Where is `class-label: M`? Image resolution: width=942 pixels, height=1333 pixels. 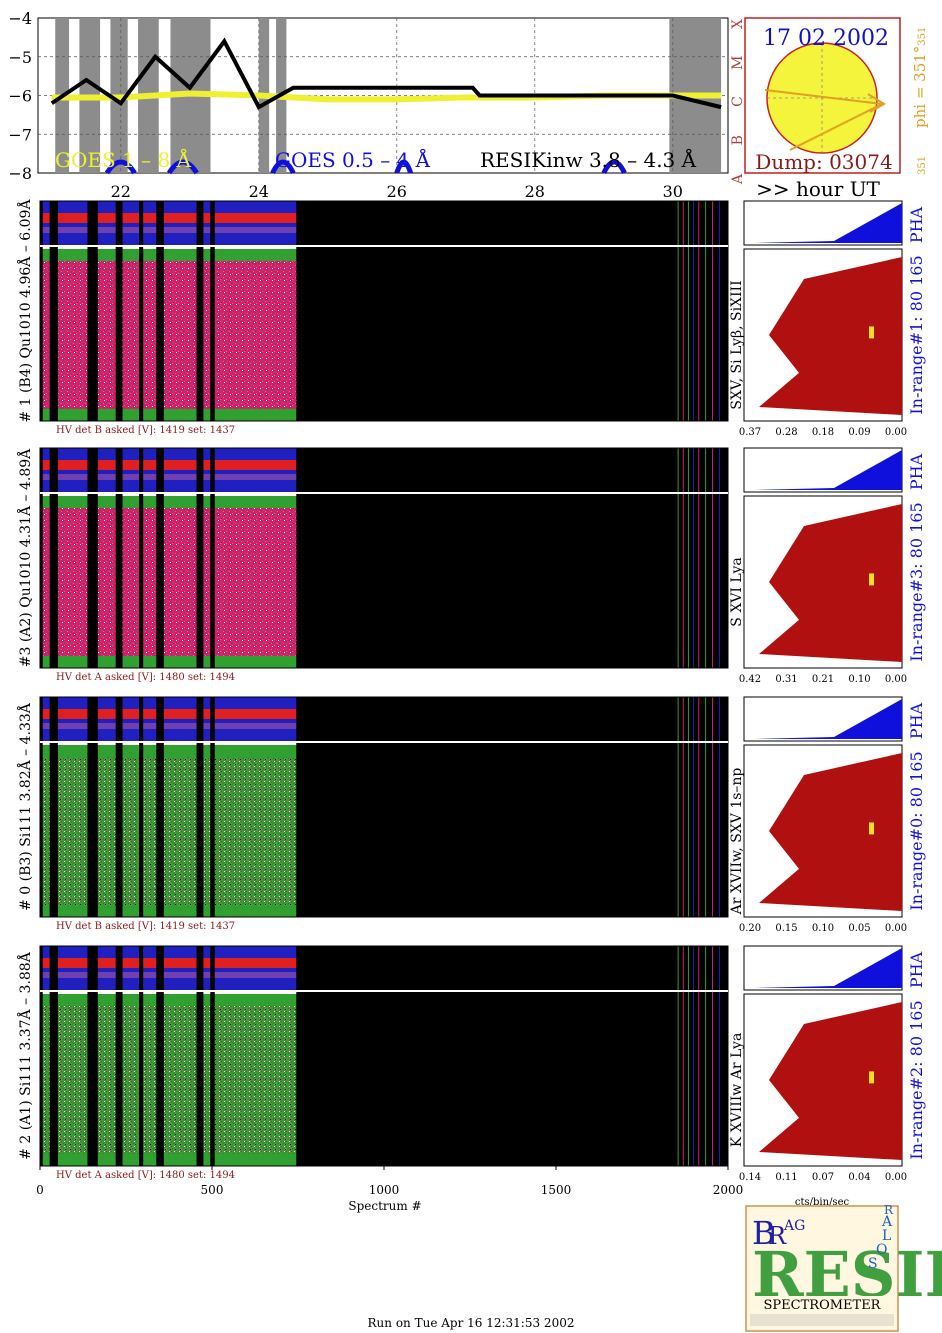 class-label: M is located at coordinates (738, 63).